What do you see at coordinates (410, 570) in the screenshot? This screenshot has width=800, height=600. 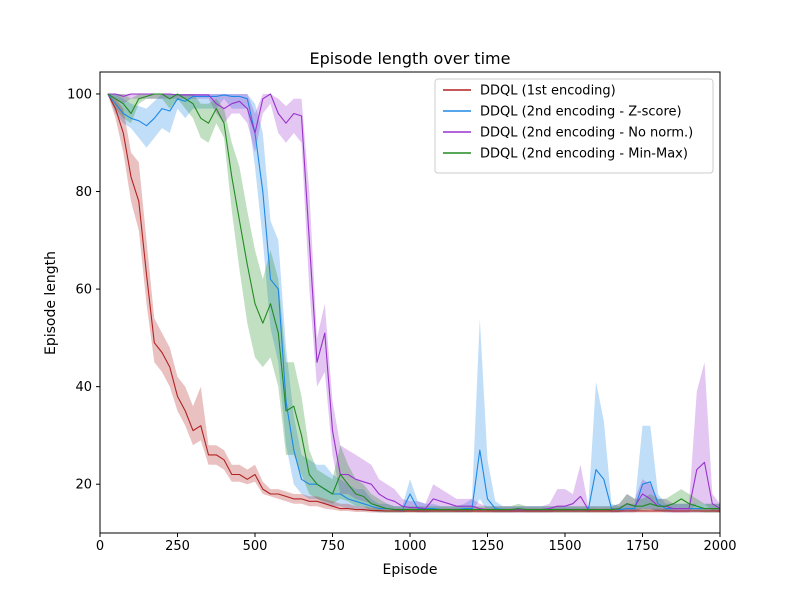 I see `x-axis-label: Episode` at bounding box center [410, 570].